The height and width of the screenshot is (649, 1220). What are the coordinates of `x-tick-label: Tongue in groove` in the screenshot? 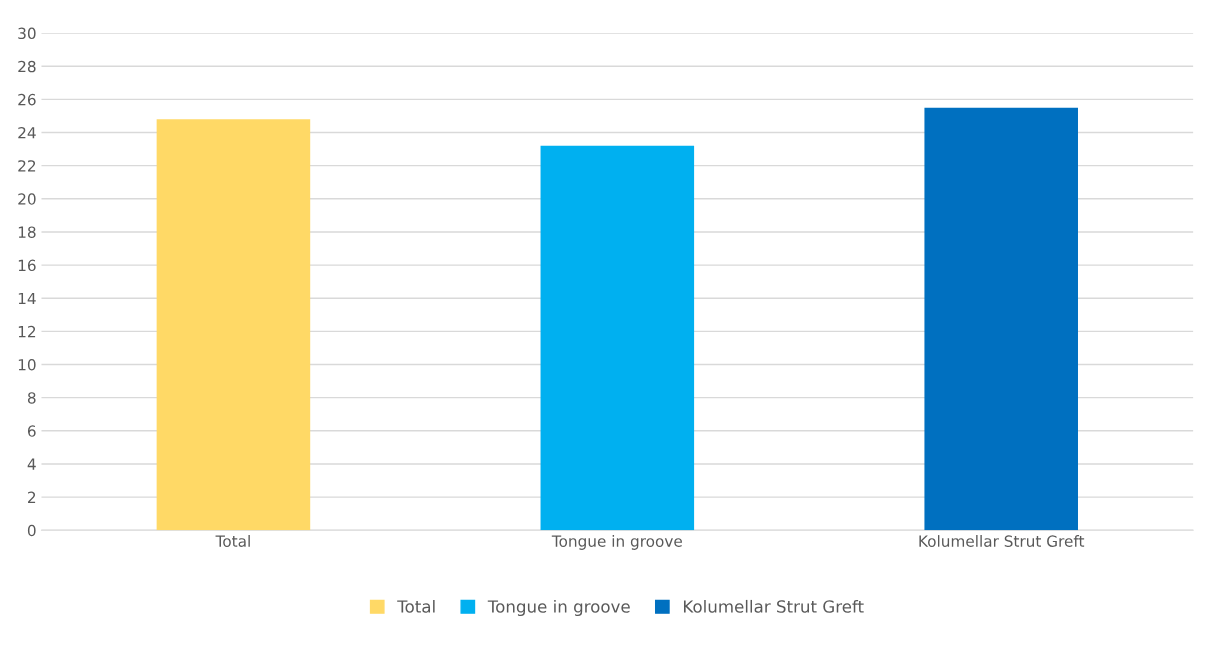 It's located at (616, 542).